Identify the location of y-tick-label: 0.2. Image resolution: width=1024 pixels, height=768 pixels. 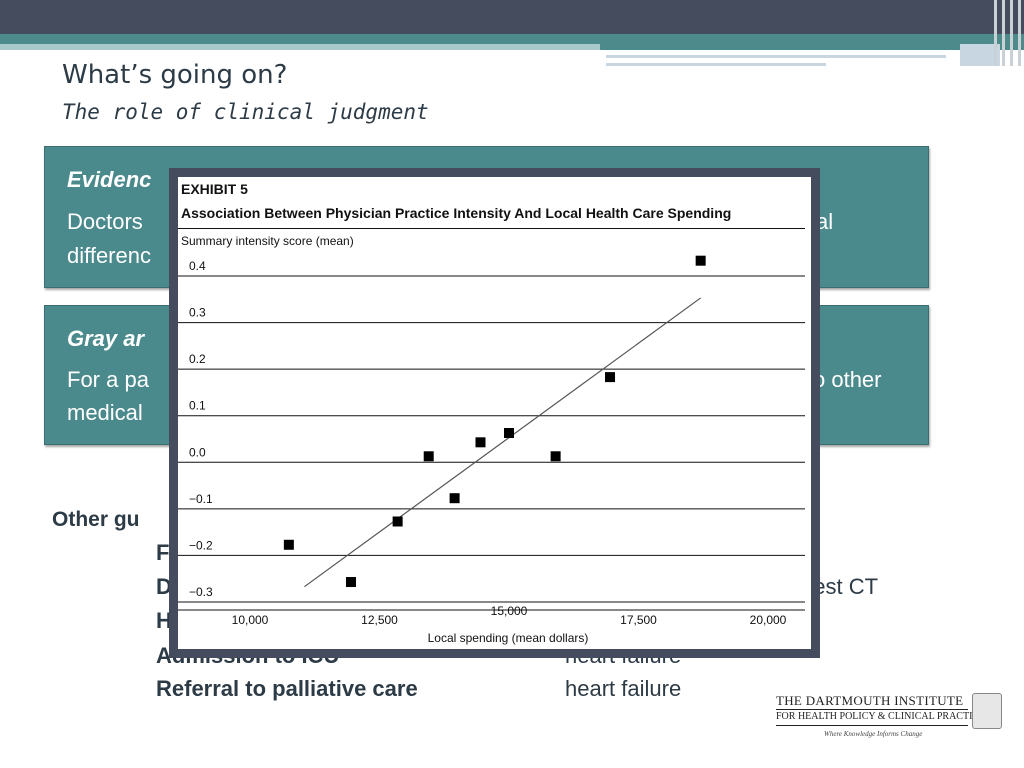
(197, 359).